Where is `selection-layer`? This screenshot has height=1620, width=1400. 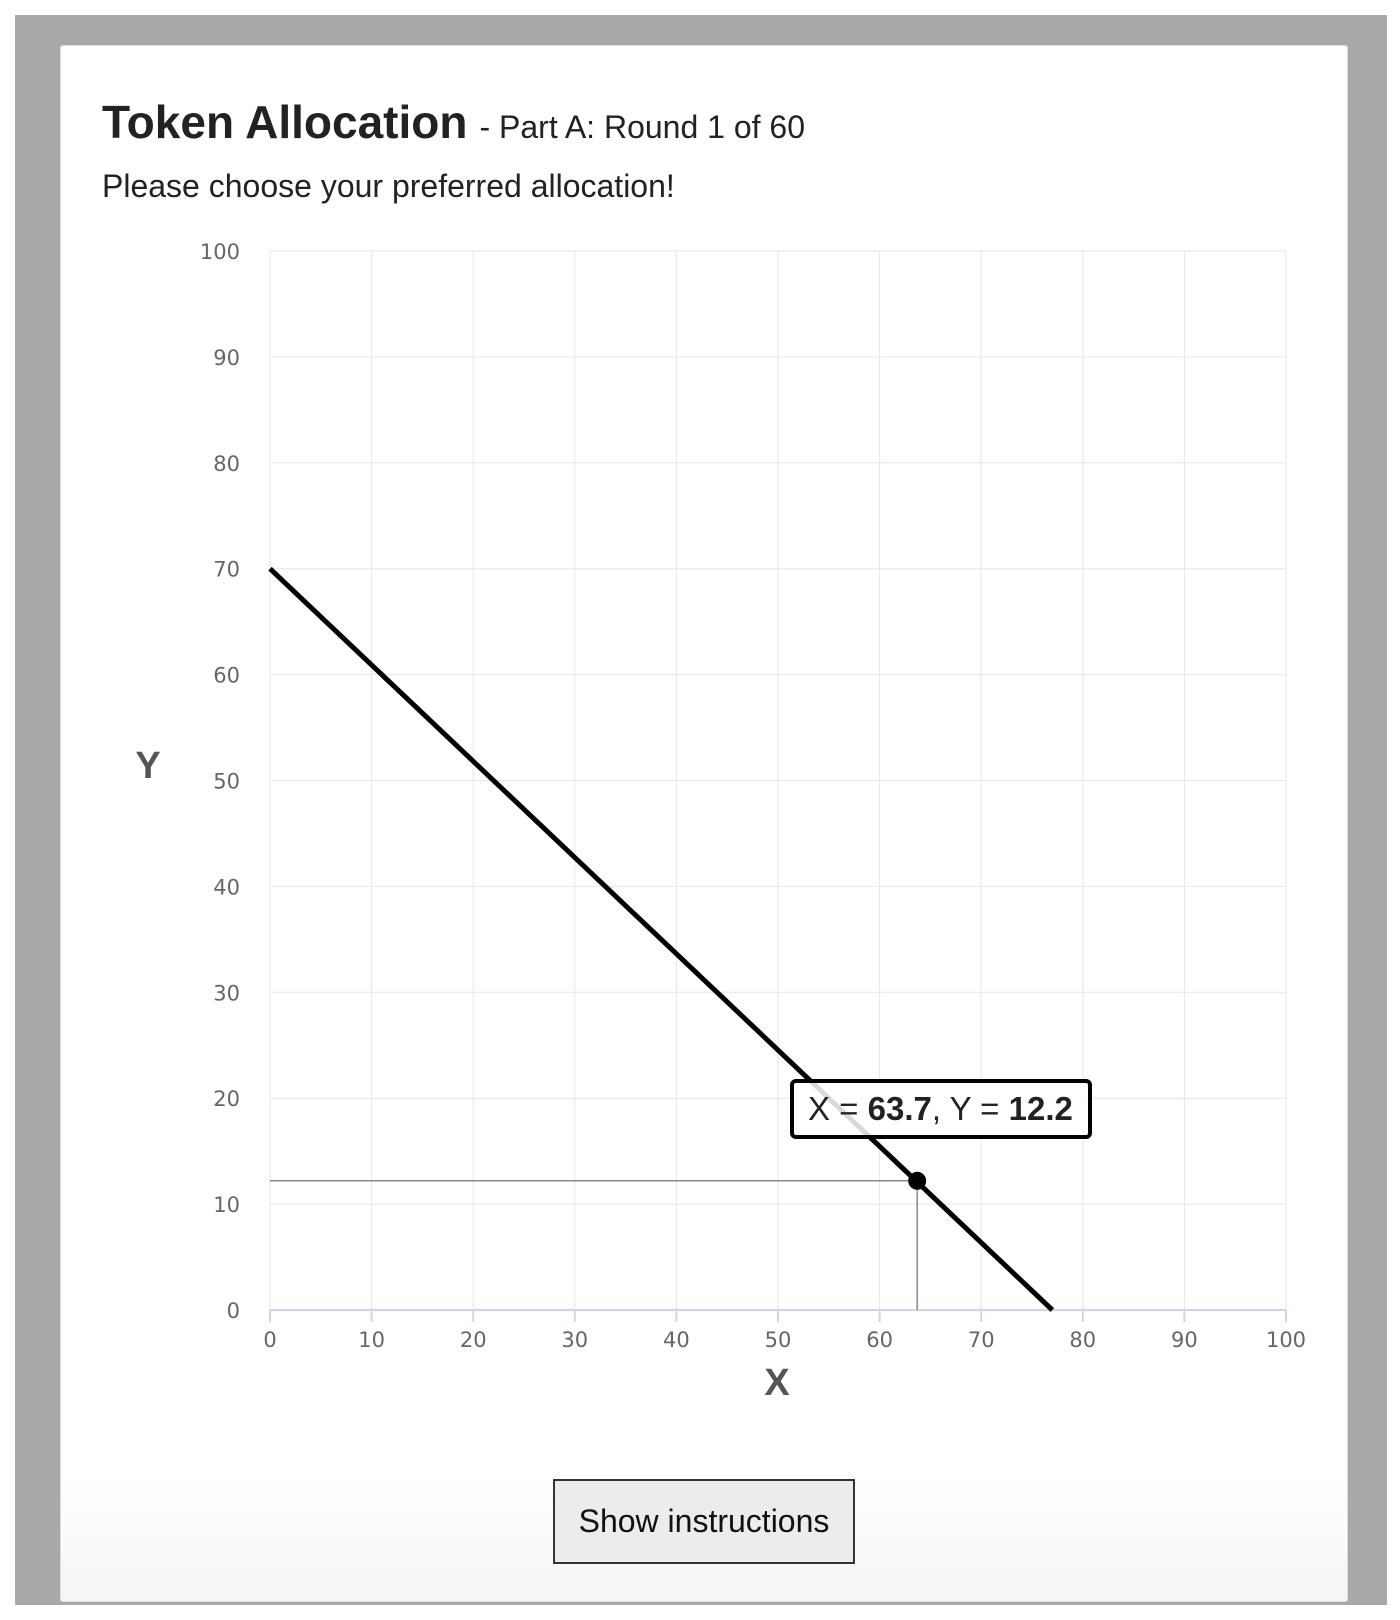 selection-layer is located at coordinates (917, 1180).